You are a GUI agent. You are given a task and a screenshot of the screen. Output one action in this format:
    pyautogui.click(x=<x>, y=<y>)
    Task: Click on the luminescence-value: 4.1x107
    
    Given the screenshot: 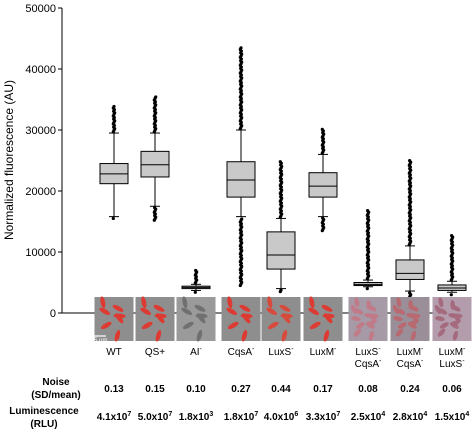 What is the action you would take?
    pyautogui.click(x=114, y=417)
    